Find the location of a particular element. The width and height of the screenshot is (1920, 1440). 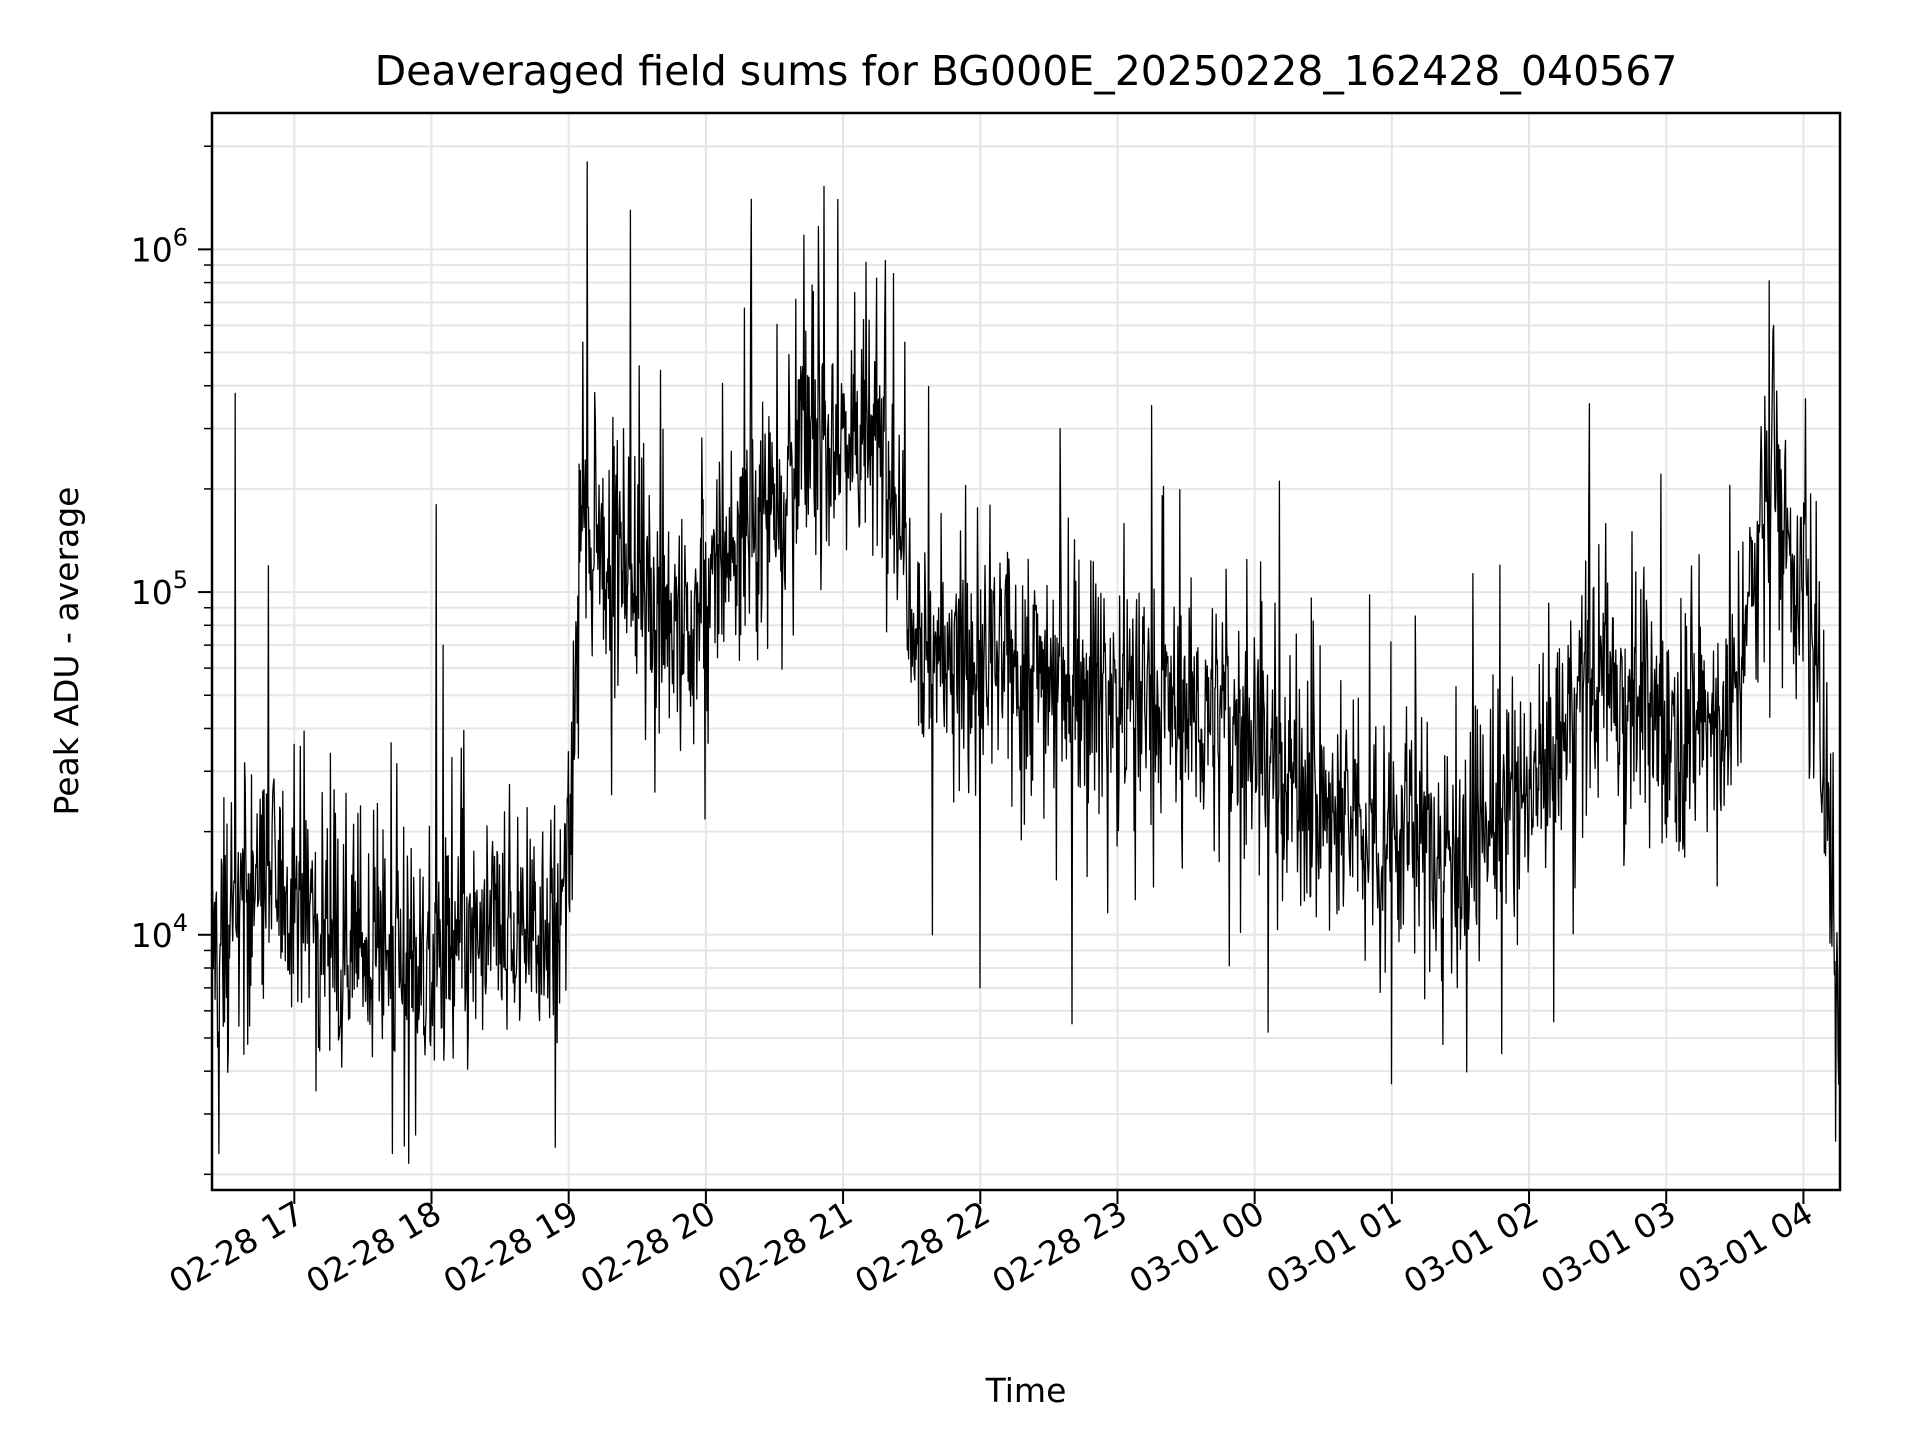

y-tick-label: 10⁵ is located at coordinates (159, 589).